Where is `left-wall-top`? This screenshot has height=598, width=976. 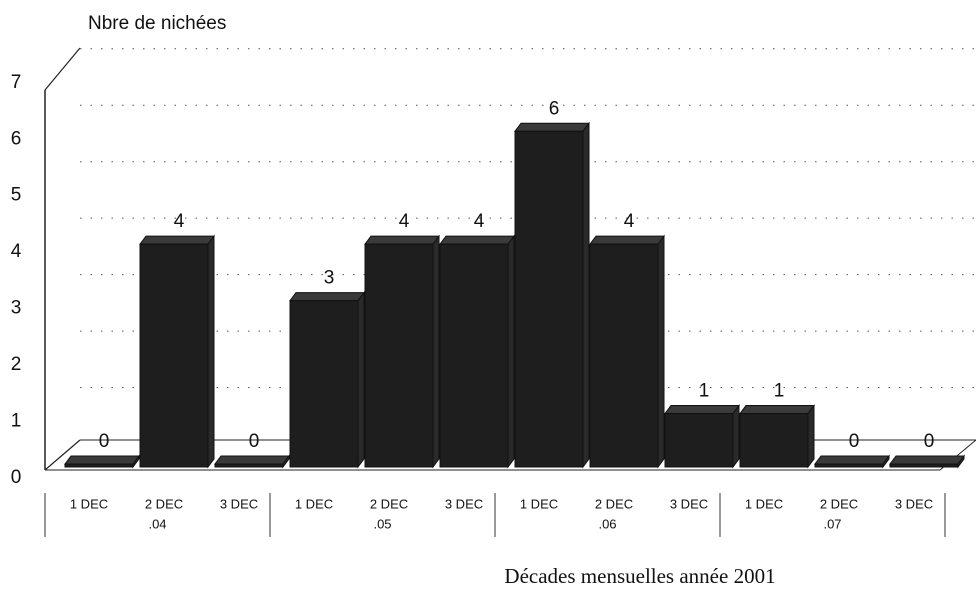
left-wall-top is located at coordinates (62, 69).